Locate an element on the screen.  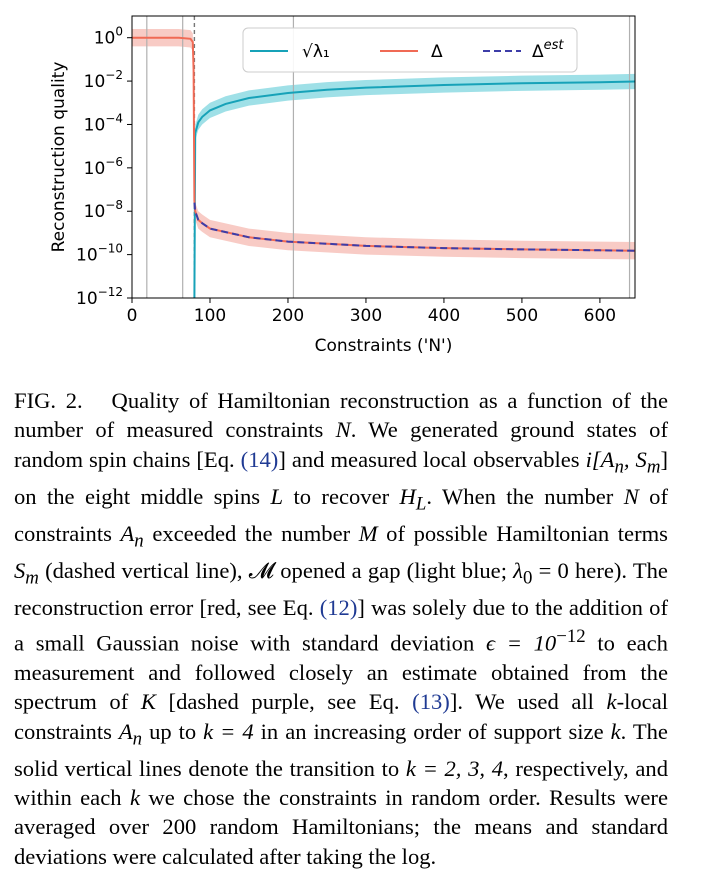
caption-text: up to is located at coordinates (173, 731).